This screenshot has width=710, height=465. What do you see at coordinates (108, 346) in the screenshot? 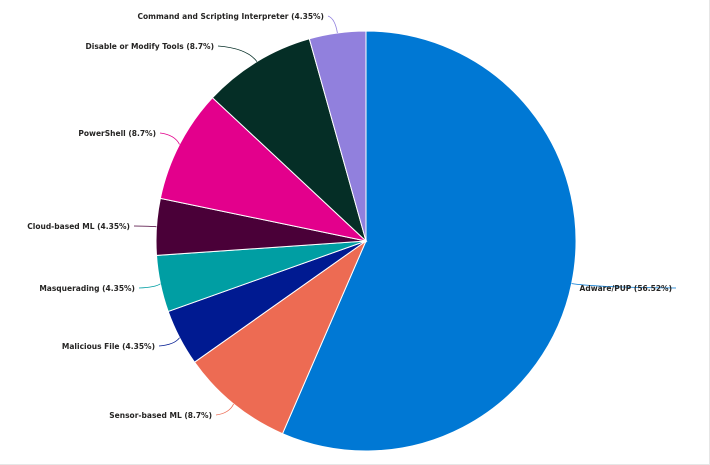
I see `slice-label-malicious-file: Malicious File (4.35%)` at bounding box center [108, 346].